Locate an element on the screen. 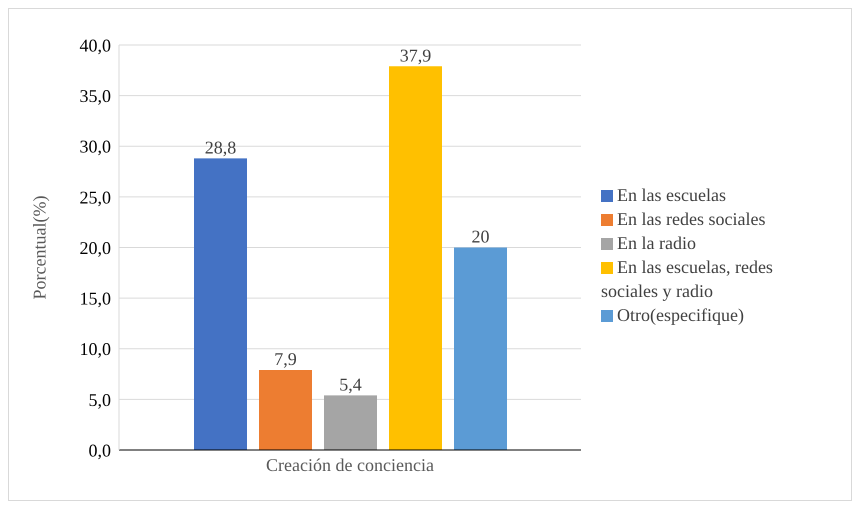 This screenshot has height=509, width=860. x-tick-label: Creación de conciencia is located at coordinates (350, 464).